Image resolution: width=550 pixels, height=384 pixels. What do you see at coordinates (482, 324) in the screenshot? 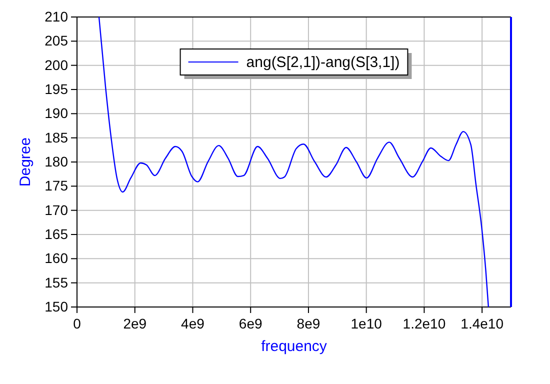
I see `x-tick-label: 1.4e10` at bounding box center [482, 324].